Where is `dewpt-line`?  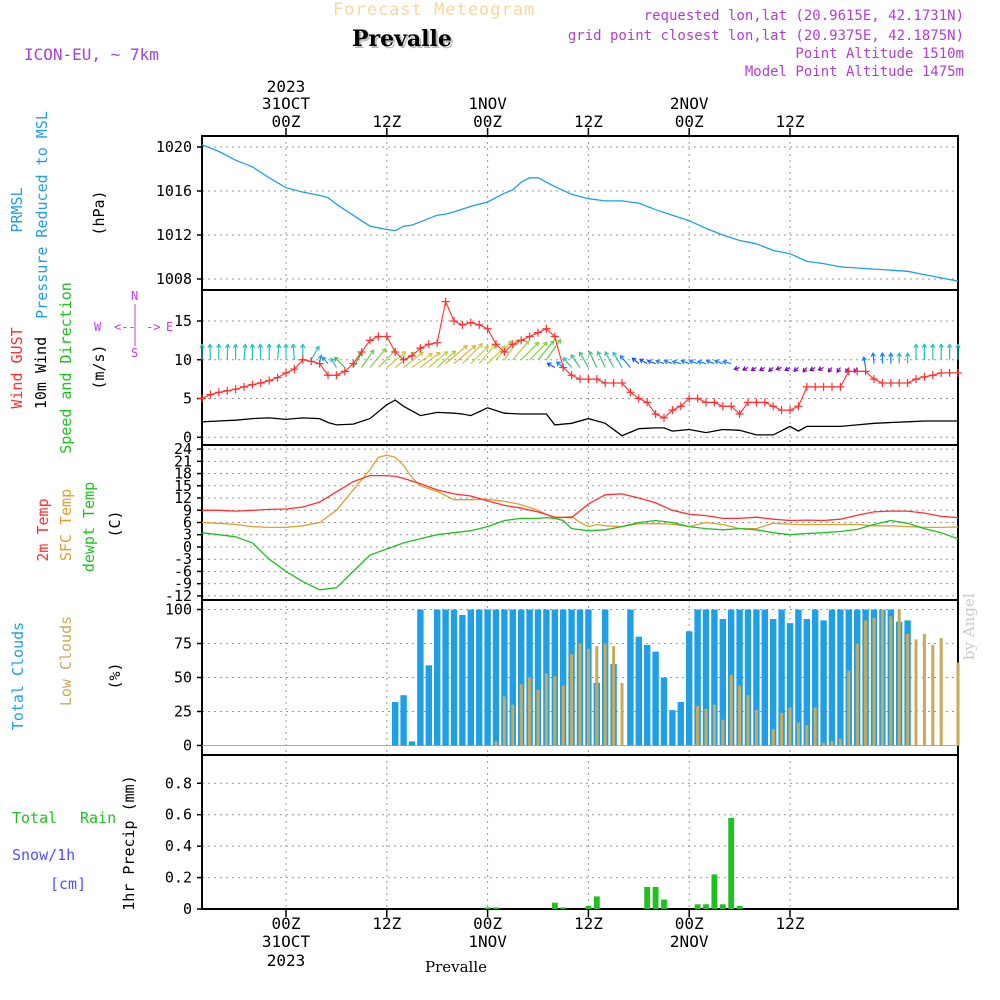 dewpt-line is located at coordinates (580, 553).